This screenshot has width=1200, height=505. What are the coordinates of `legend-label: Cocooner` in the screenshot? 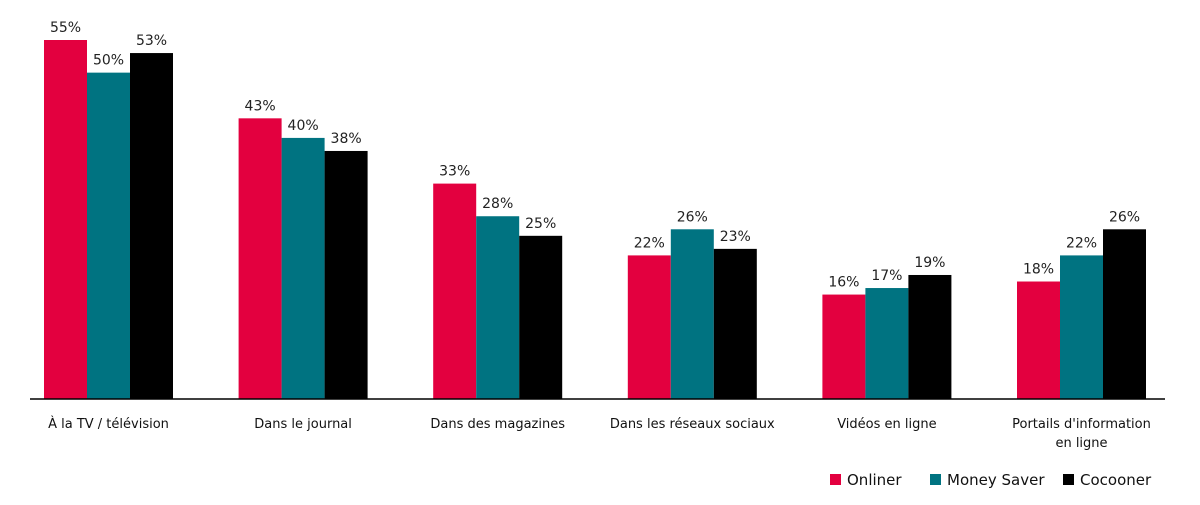 It's located at (1116, 480).